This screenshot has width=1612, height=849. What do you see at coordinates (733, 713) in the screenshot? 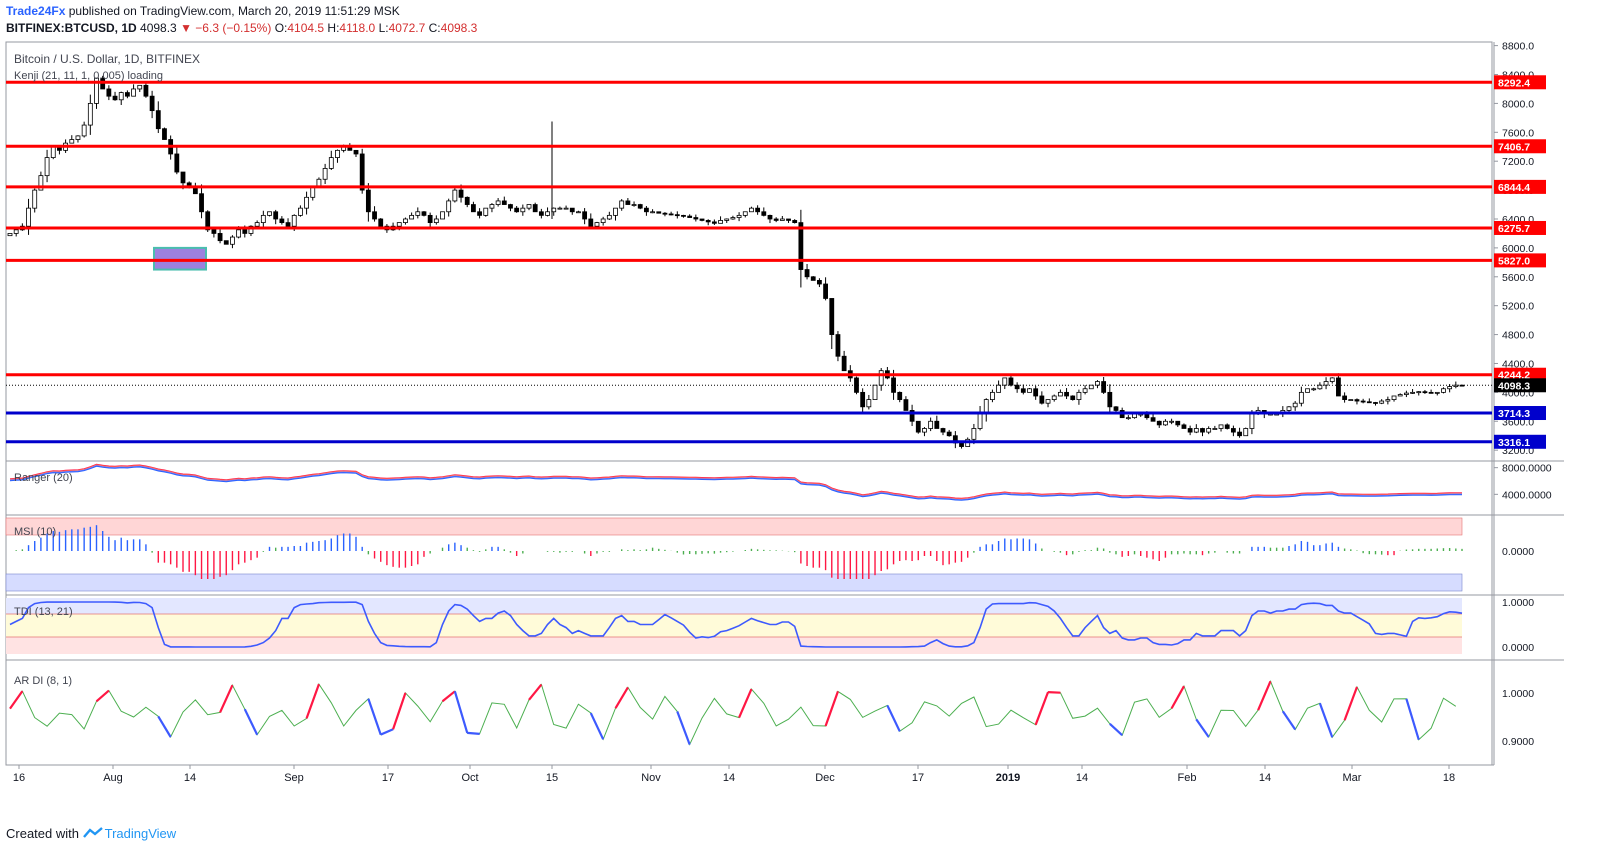
I see `ardi-line` at bounding box center [733, 713].